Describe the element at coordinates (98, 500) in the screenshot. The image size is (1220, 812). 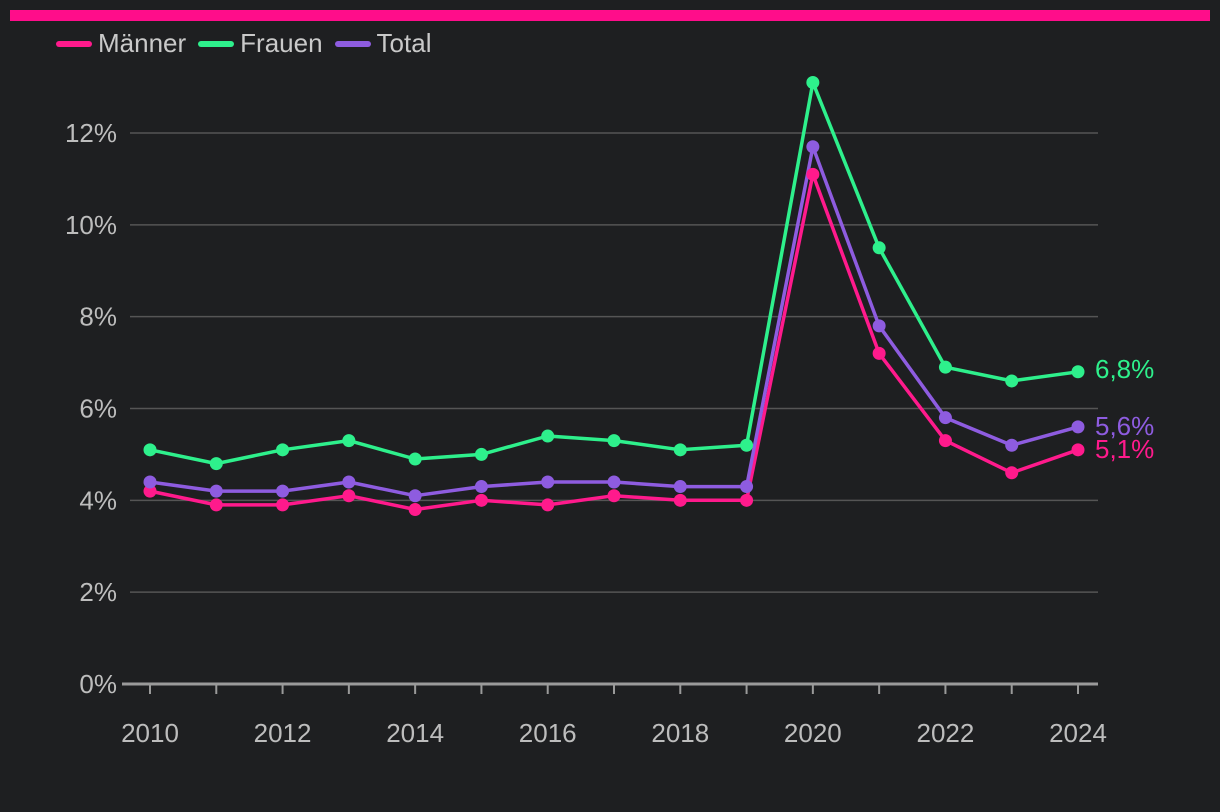
I see `y-tick-label: 4%` at that location.